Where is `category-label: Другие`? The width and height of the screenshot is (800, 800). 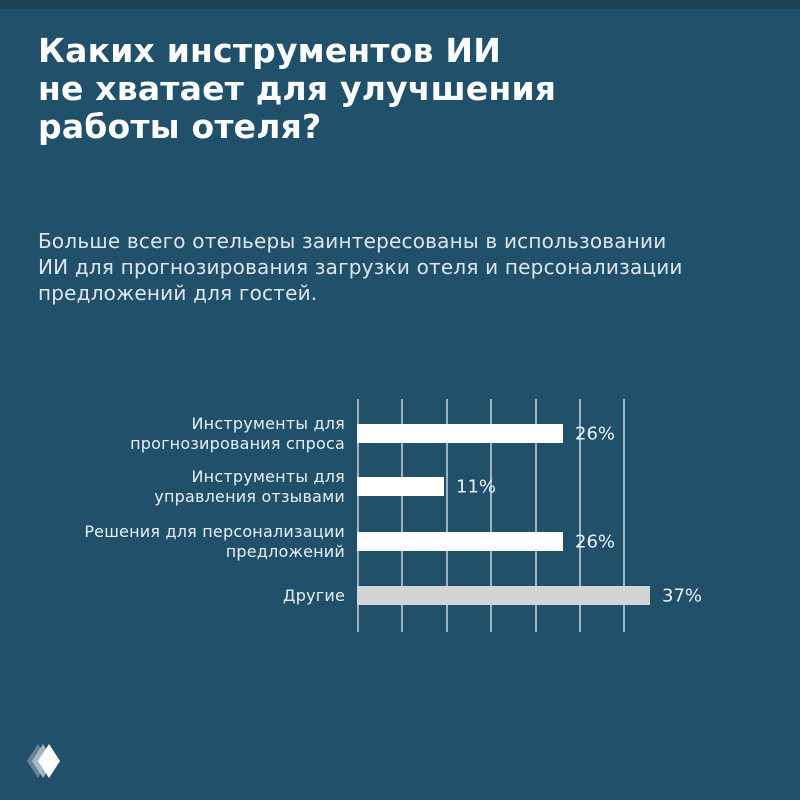 category-label: Другие is located at coordinates (314, 595).